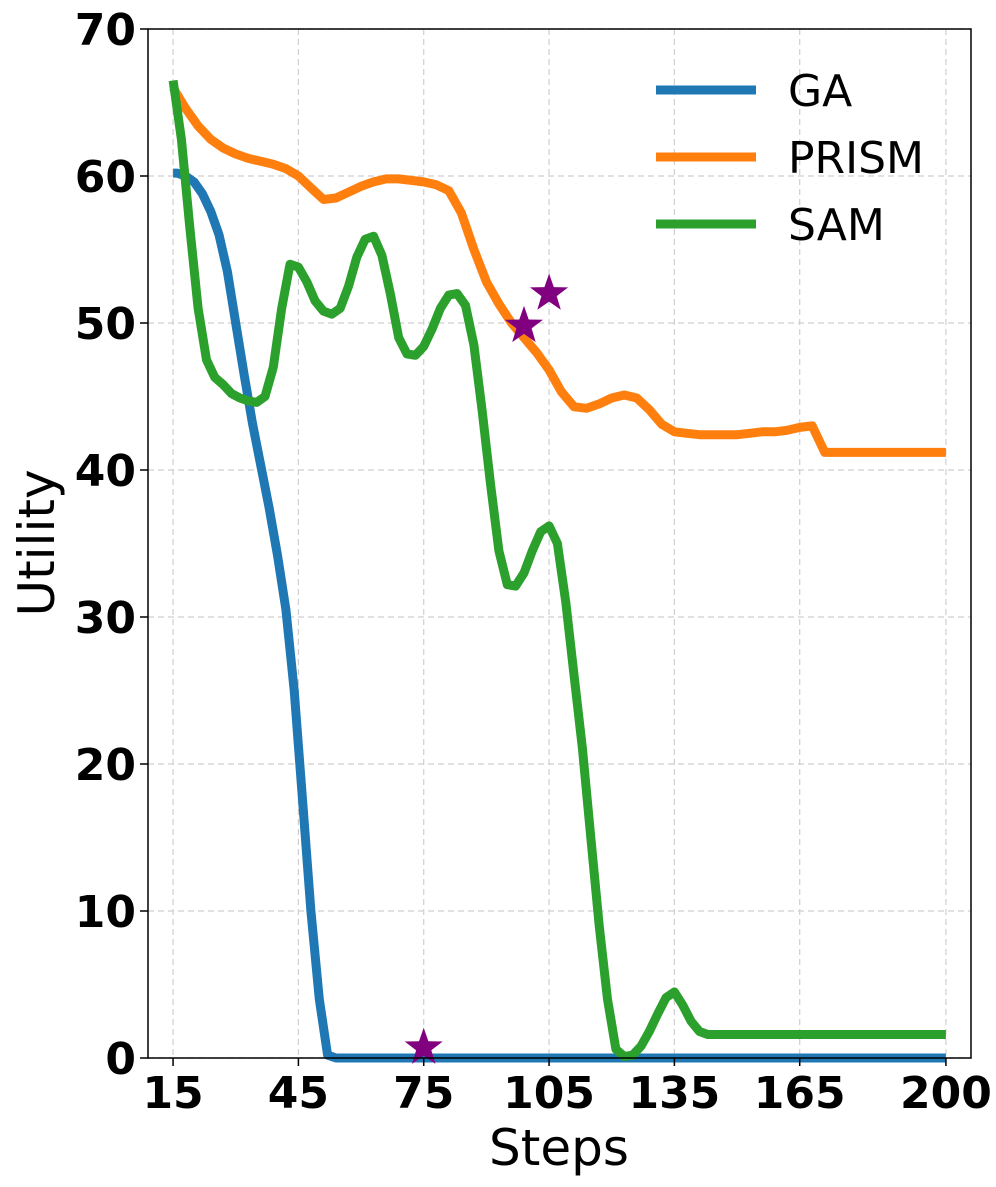 The height and width of the screenshot is (1187, 996). What do you see at coordinates (105, 765) in the screenshot?
I see `y-tick-label: 20` at bounding box center [105, 765].